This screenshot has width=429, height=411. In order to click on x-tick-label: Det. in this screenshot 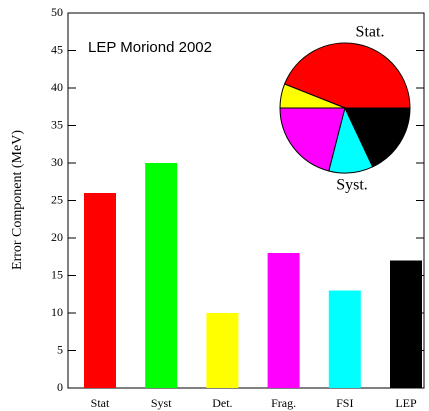, I will do `click(222, 403)`.